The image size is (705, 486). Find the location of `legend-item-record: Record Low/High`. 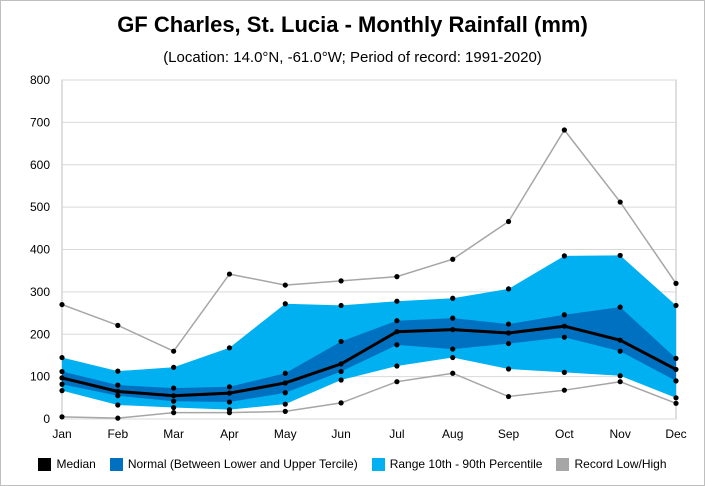

legend-item-record: Record Low/High is located at coordinates (611, 464).